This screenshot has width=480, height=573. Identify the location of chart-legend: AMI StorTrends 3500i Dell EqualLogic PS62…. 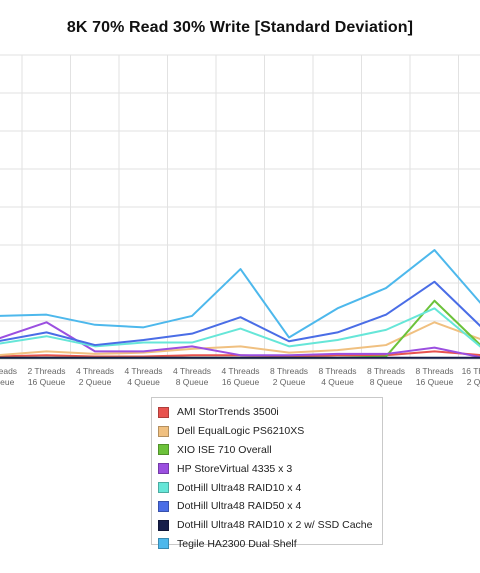
(267, 473).